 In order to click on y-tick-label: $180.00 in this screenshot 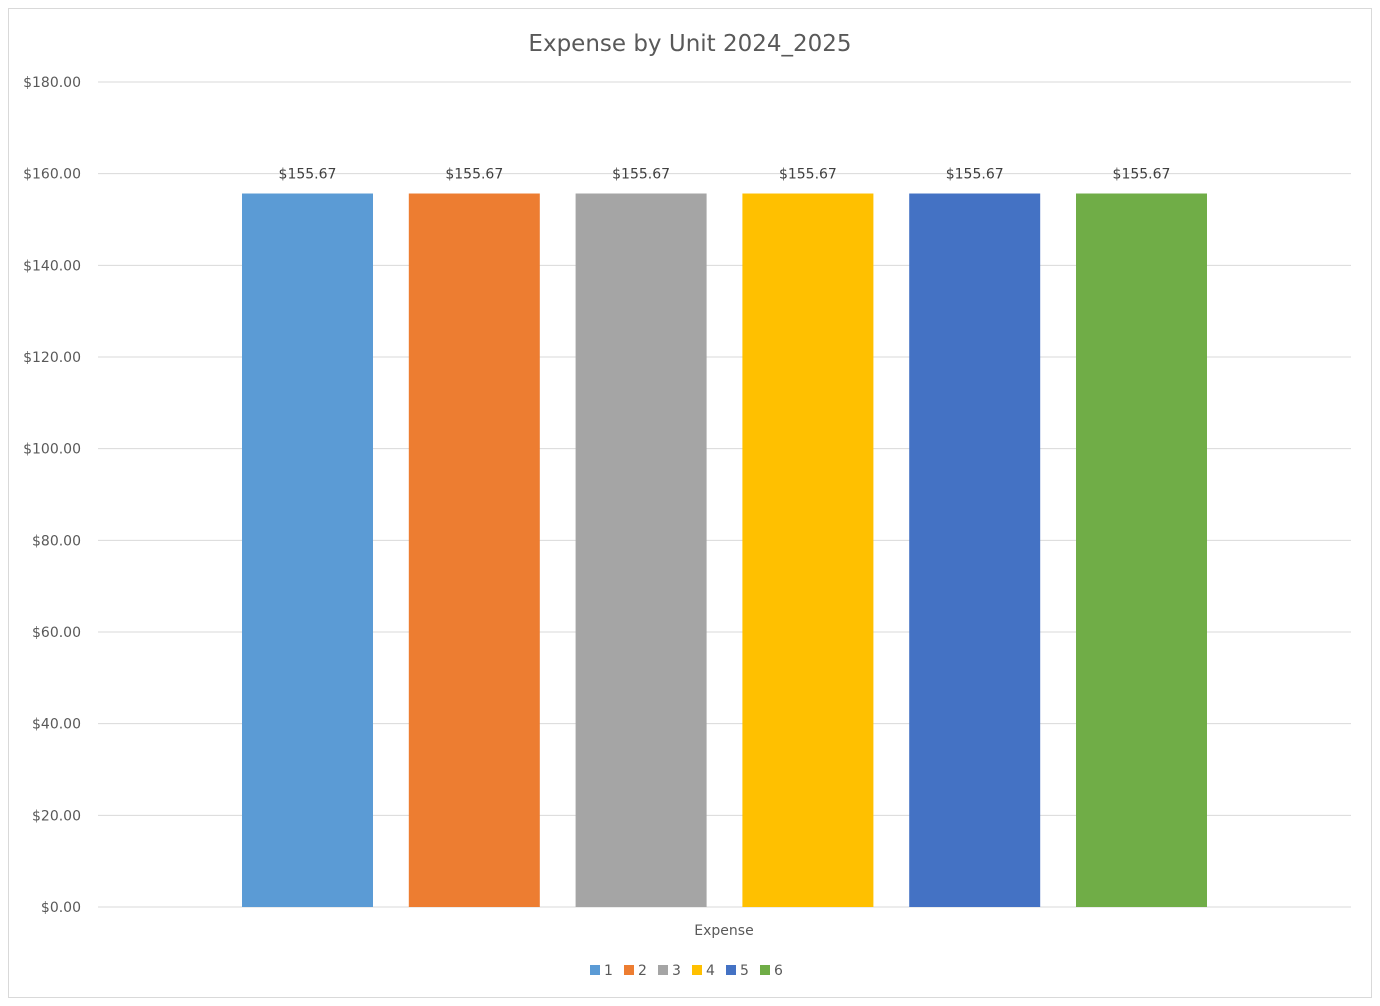, I will do `click(52, 83)`.